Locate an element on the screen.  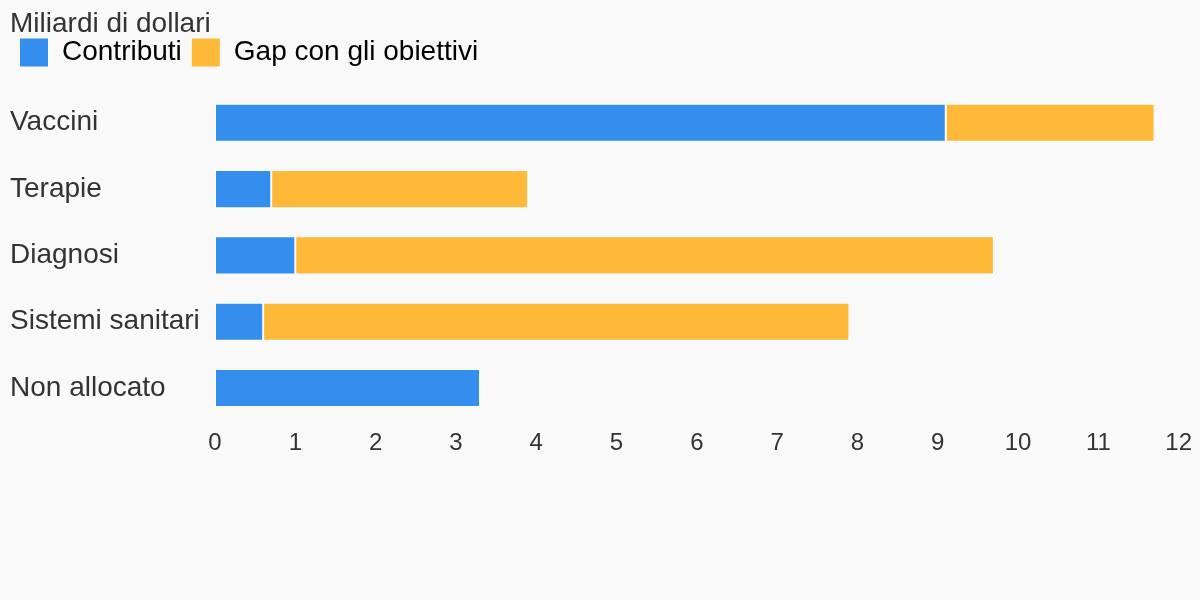
chart-title: Miliardi di dollari is located at coordinates (110, 22).